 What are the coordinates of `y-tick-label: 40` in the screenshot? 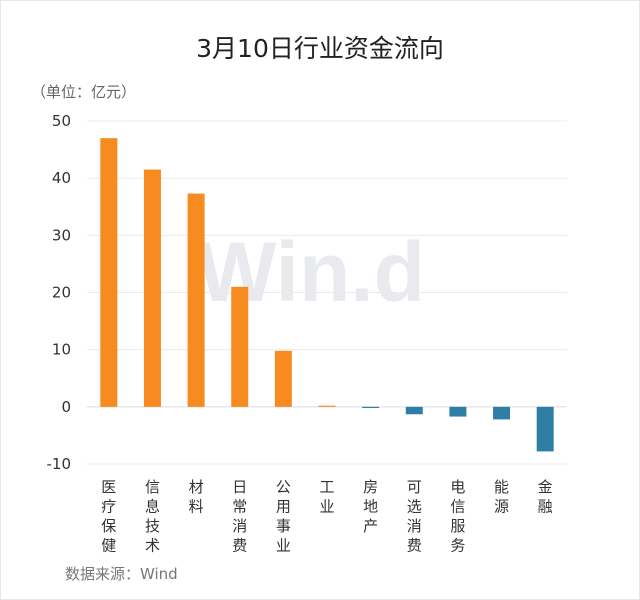 It's located at (61, 178).